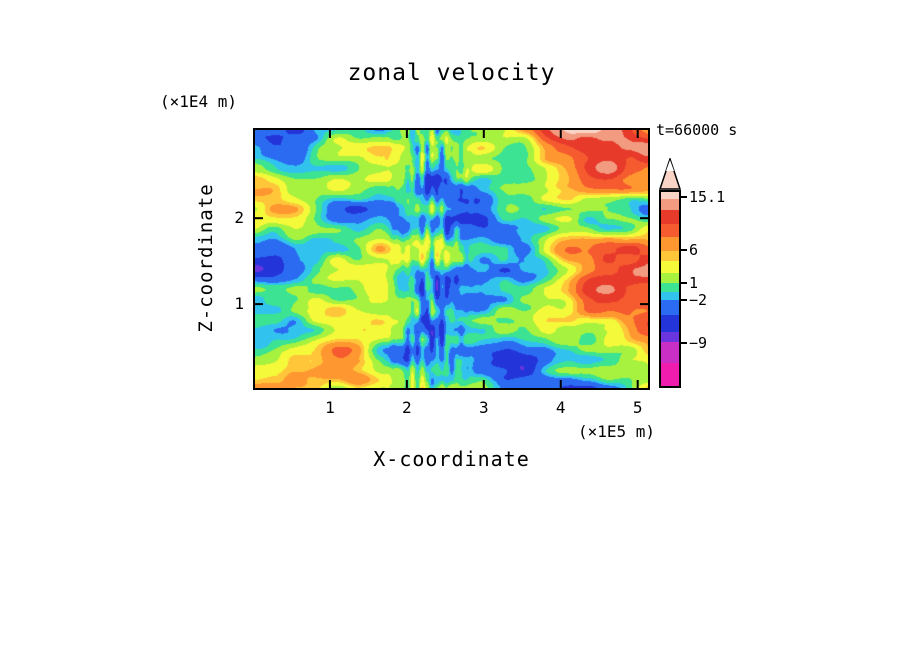 Image resolution: width=904 pixels, height=654 pixels. What do you see at coordinates (616, 431) in the screenshot?
I see `x-axis-unit-label: (×1E5 m)` at bounding box center [616, 431].